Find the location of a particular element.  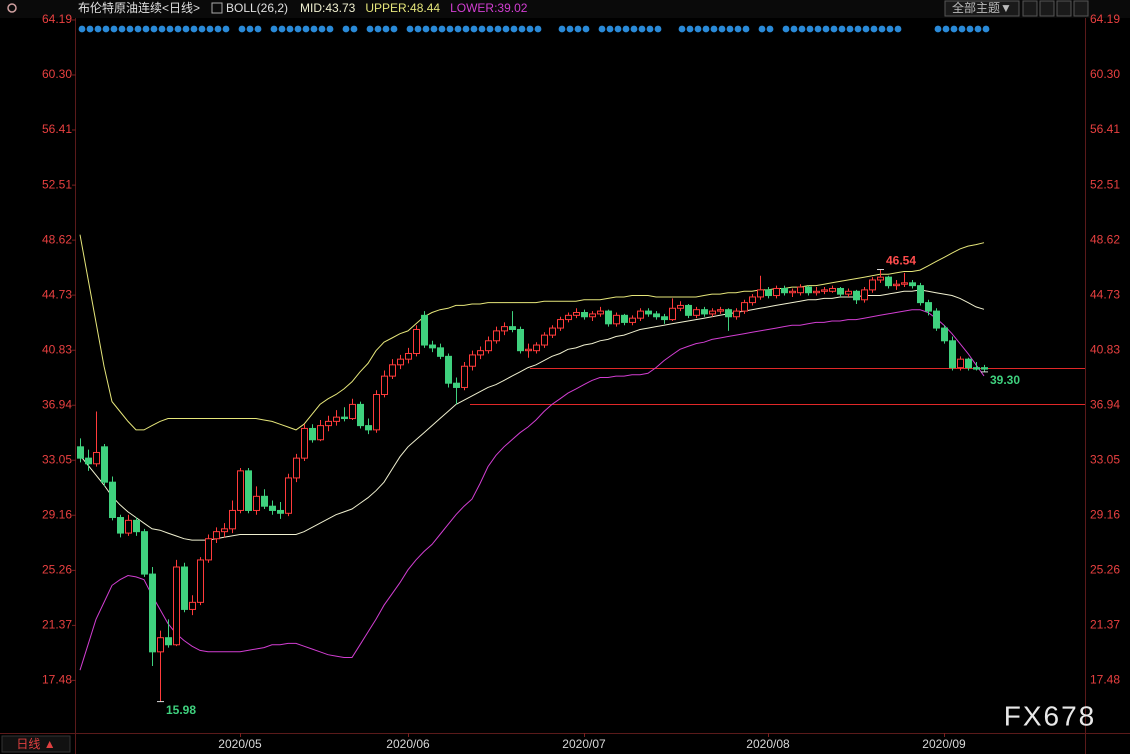

y-tick-label-right: 21.37 is located at coordinates (1105, 625).